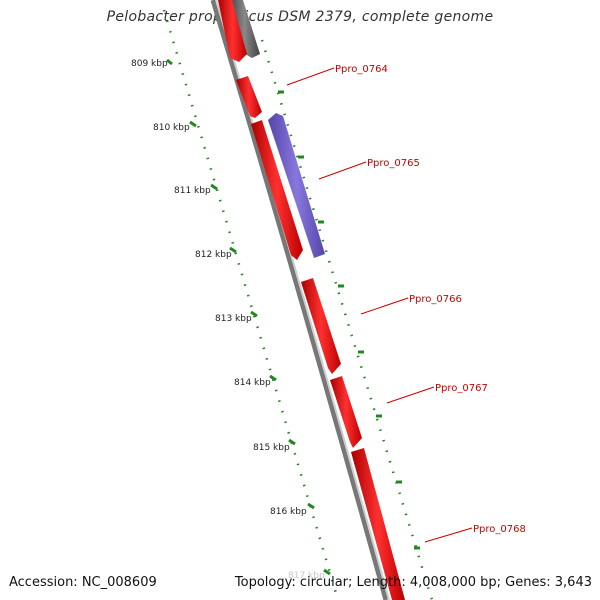  What do you see at coordinates (149, 64) in the screenshot?
I see `scale-label: 809 kbp` at bounding box center [149, 64].